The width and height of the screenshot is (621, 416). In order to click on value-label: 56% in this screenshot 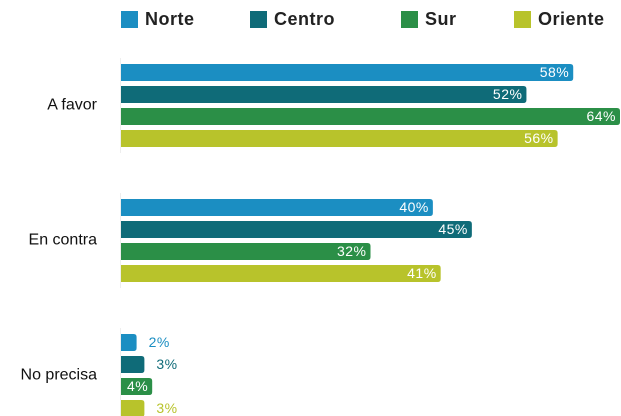, I will do `click(539, 138)`.